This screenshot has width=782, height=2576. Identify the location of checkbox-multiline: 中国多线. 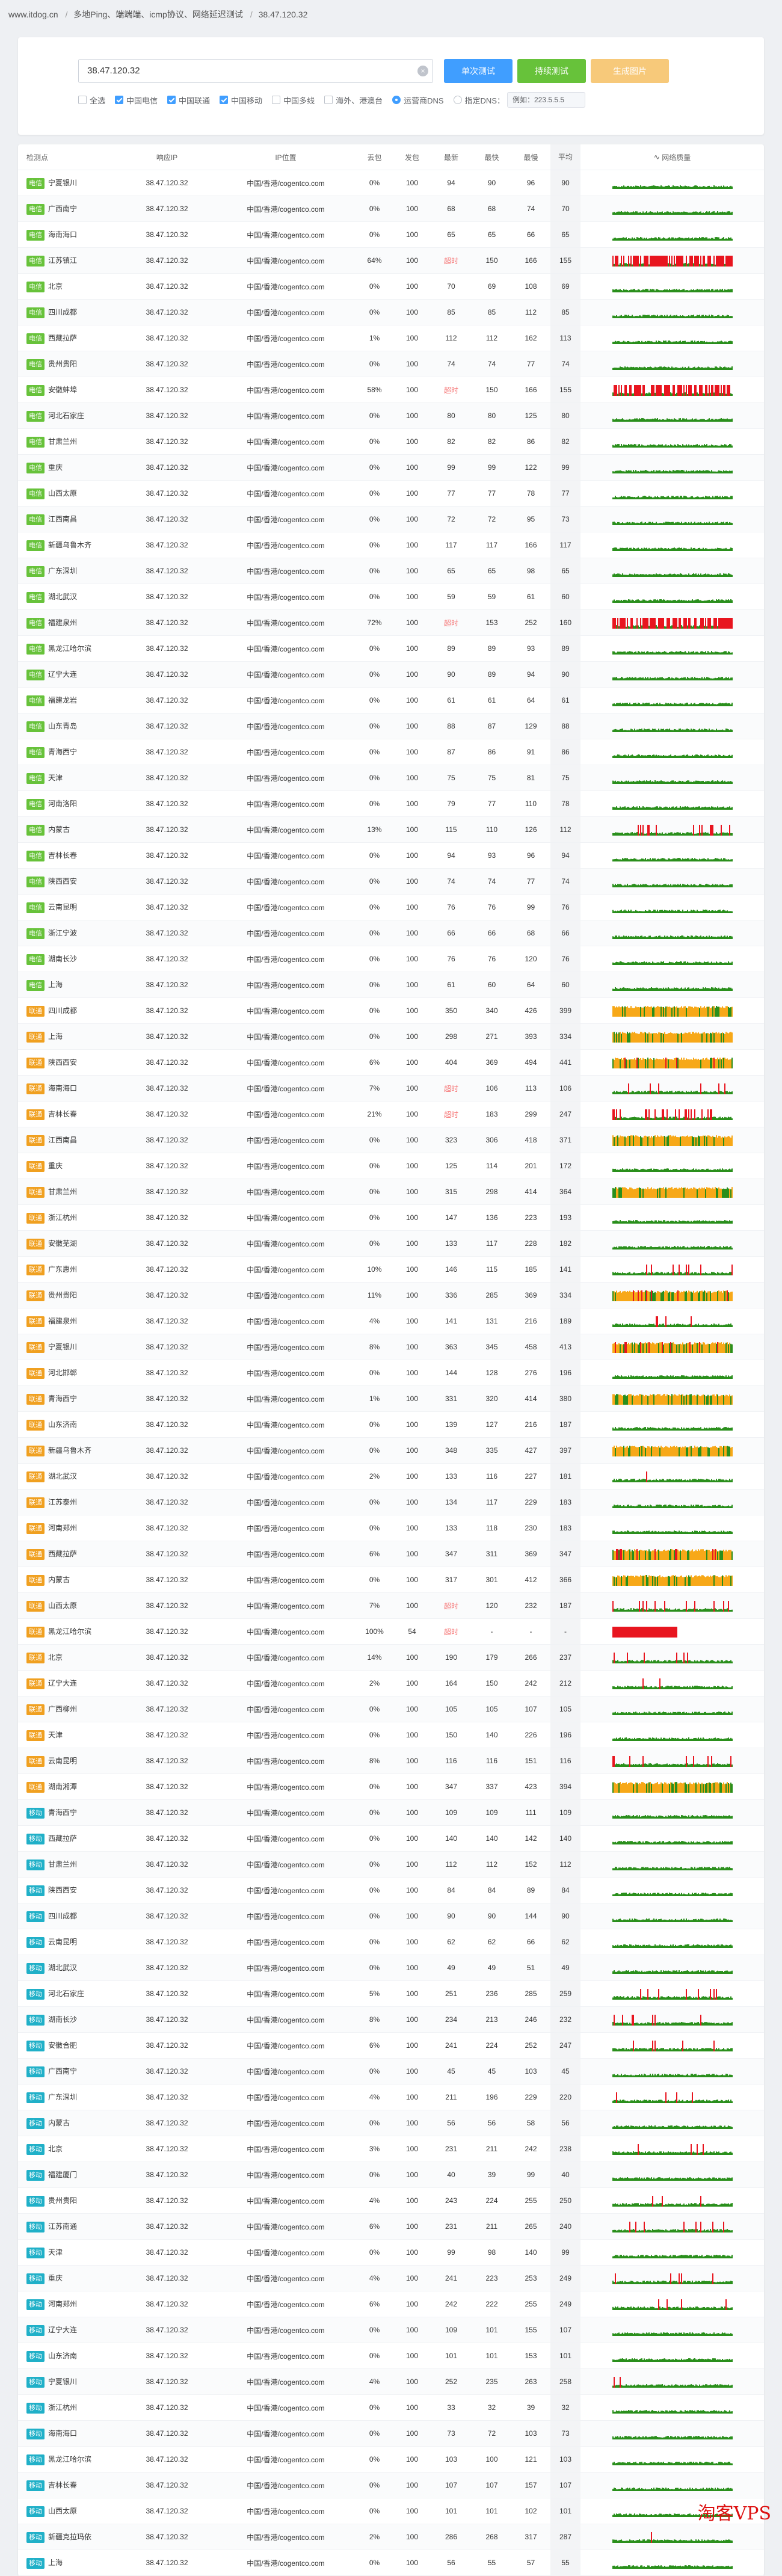
(293, 100).